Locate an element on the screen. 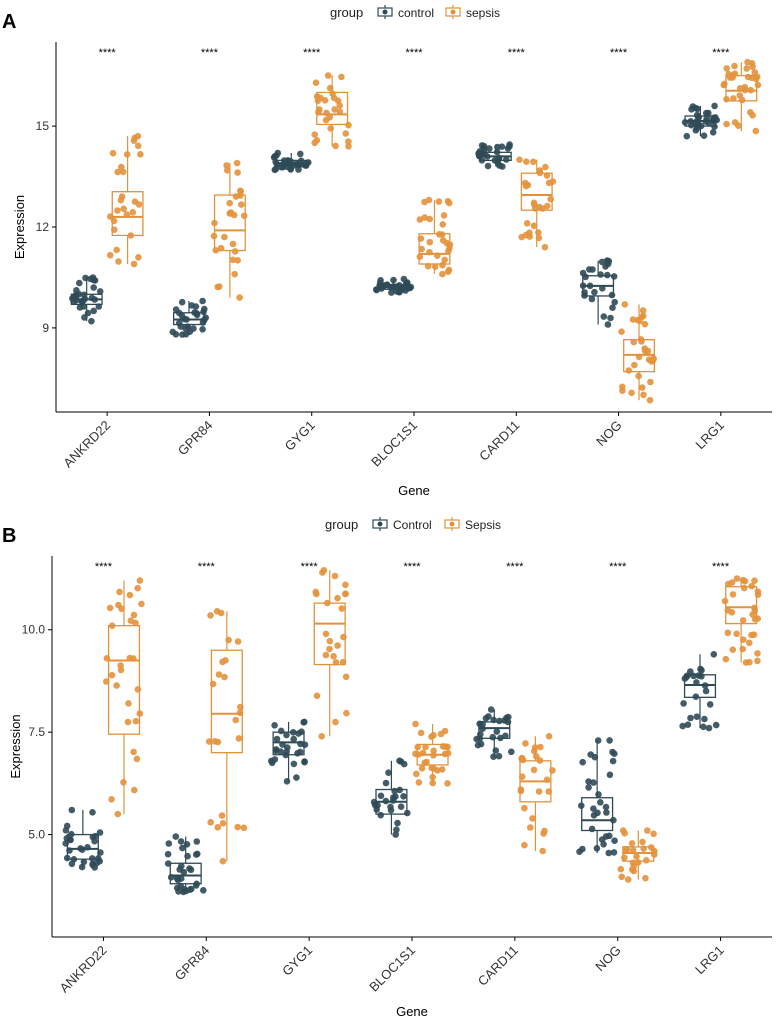 The height and width of the screenshot is (1020, 782). legend-label: control is located at coordinates (416, 13).